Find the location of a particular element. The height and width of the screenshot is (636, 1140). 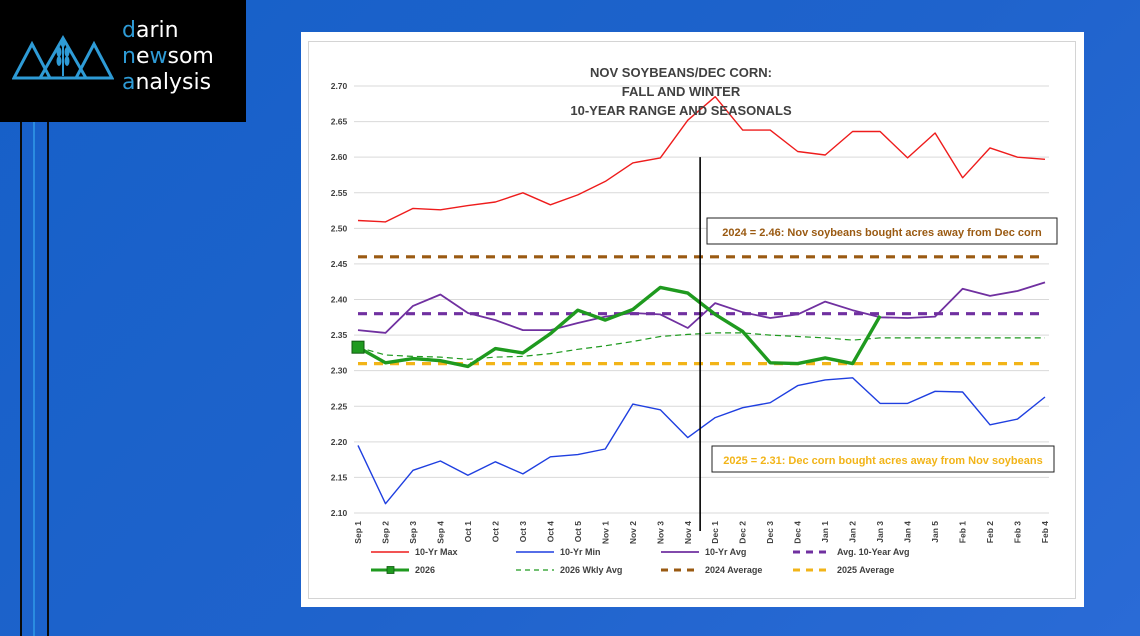

annotation-2024-box is located at coordinates (882, 231).